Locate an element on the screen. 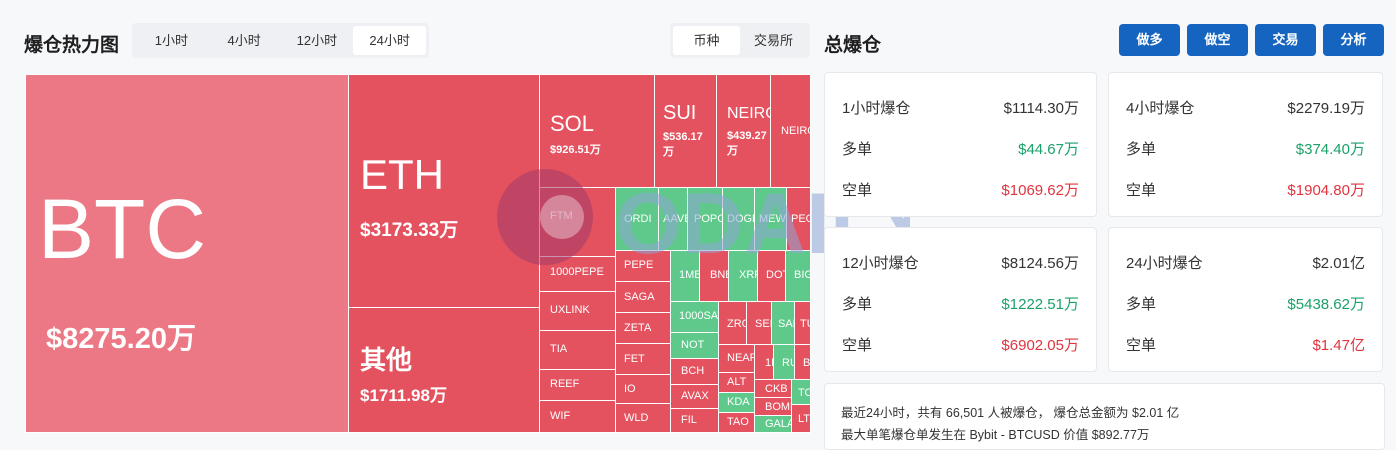  card-total-row: 4小时爆仓 $2279.19万 is located at coordinates (1245, 107).